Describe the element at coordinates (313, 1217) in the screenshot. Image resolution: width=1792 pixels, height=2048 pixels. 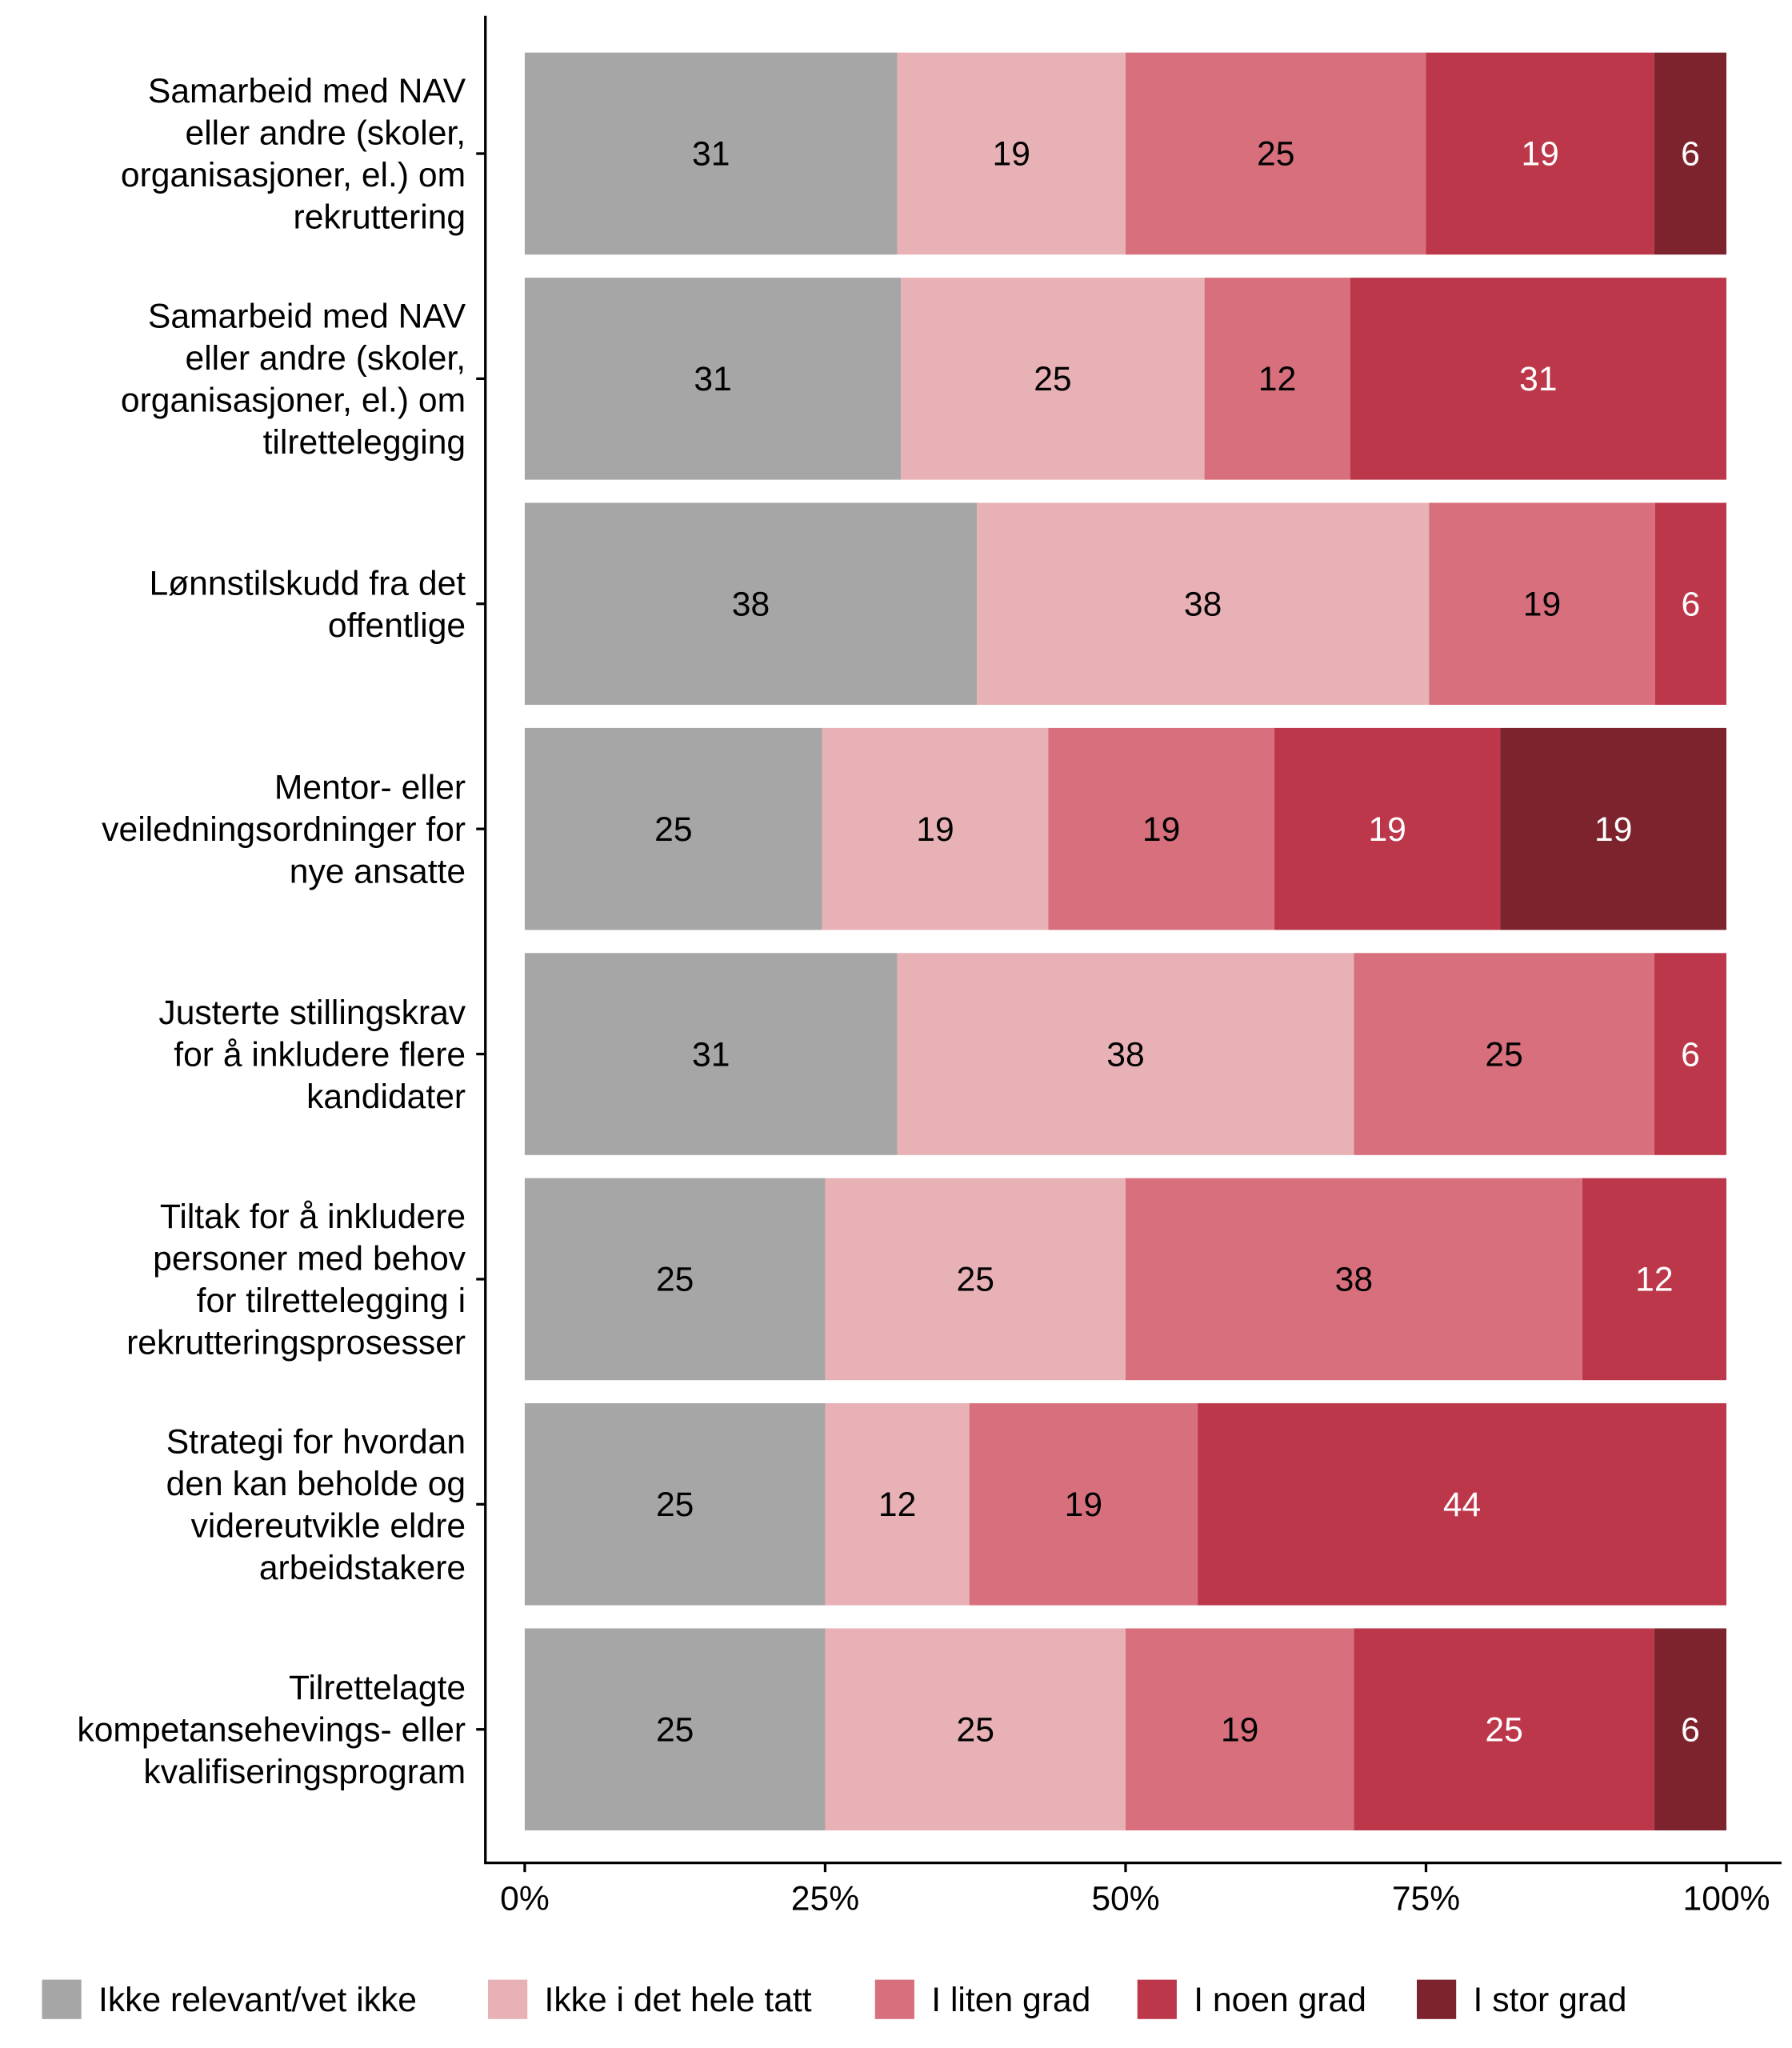
I see `category-label: Tiltak for å inkludere` at that location.